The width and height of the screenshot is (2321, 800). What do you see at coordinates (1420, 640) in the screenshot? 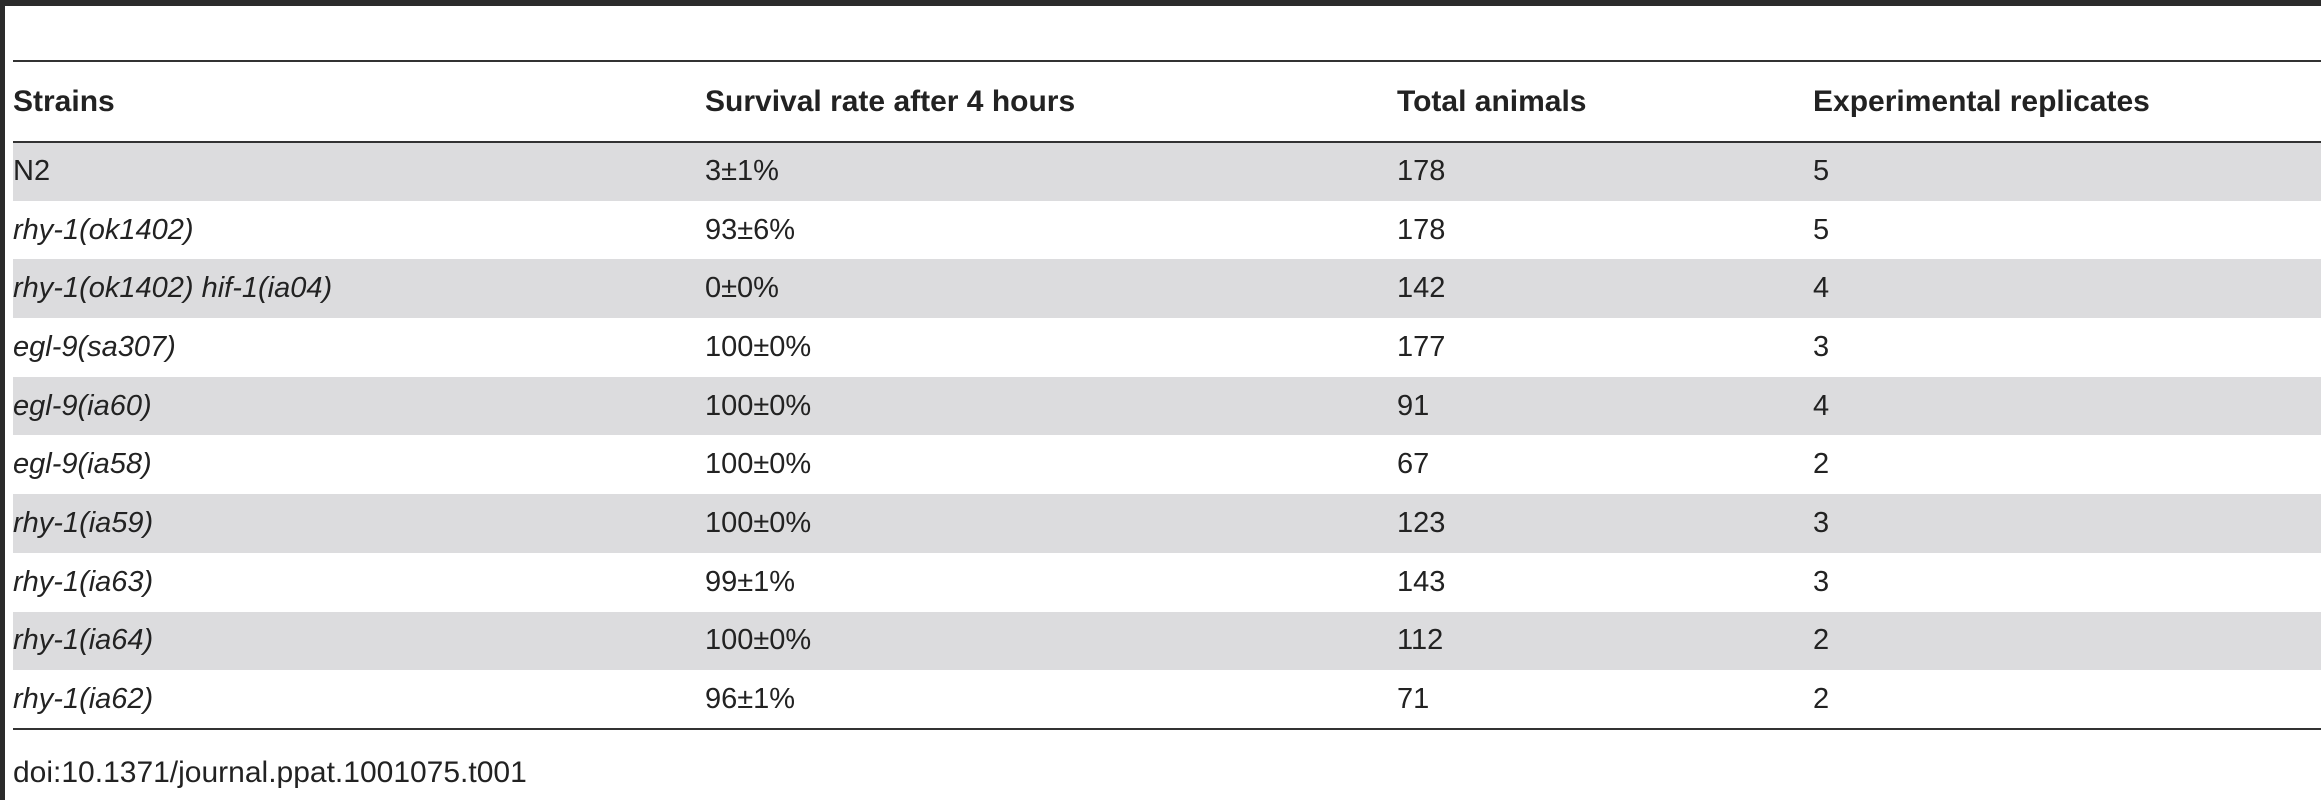
I see `total-animals-cell: 112` at bounding box center [1420, 640].